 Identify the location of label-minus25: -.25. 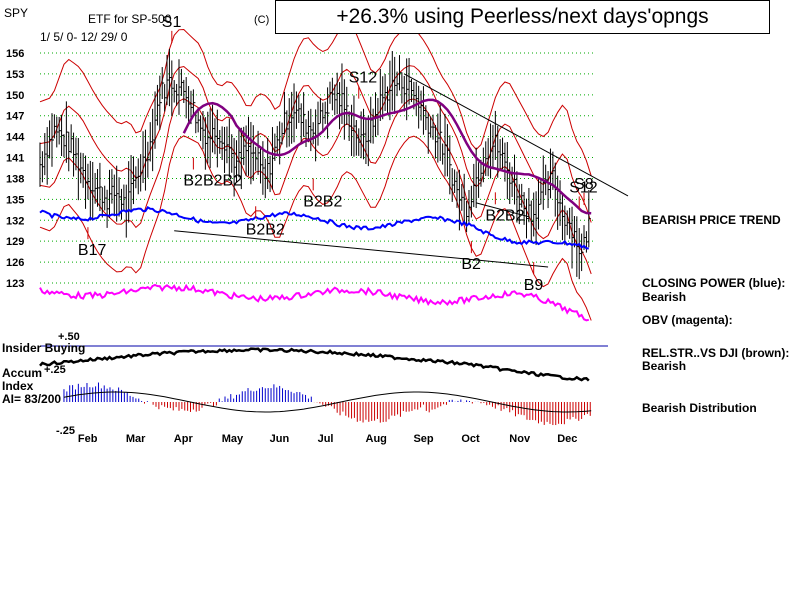
(65, 431).